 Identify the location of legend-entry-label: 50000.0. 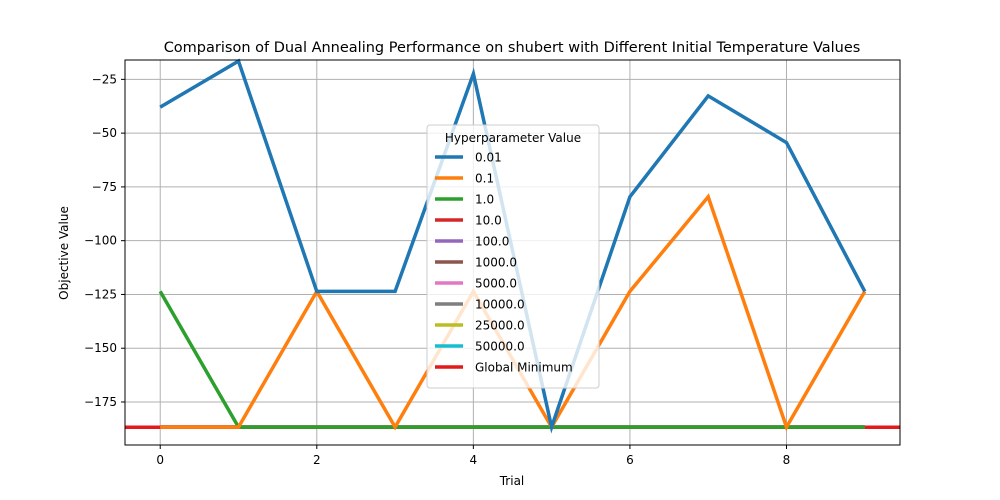
(500, 347).